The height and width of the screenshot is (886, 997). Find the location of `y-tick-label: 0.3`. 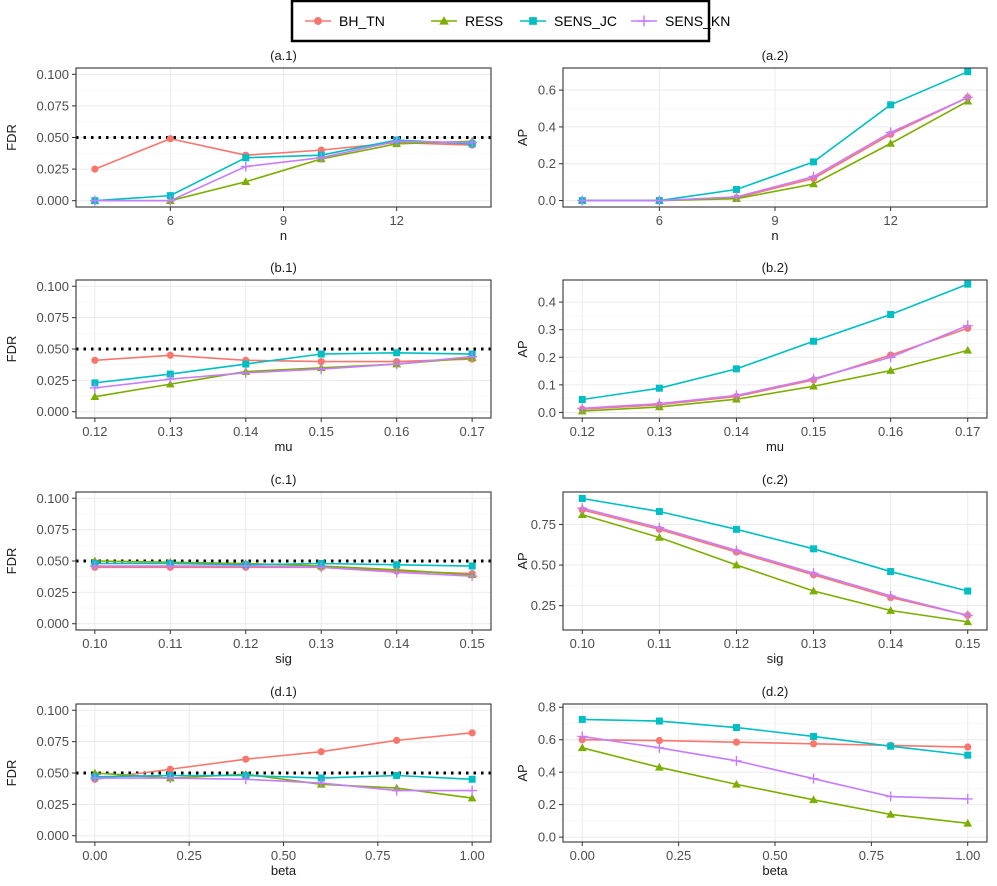

y-tick-label: 0.3 is located at coordinates (547, 329).